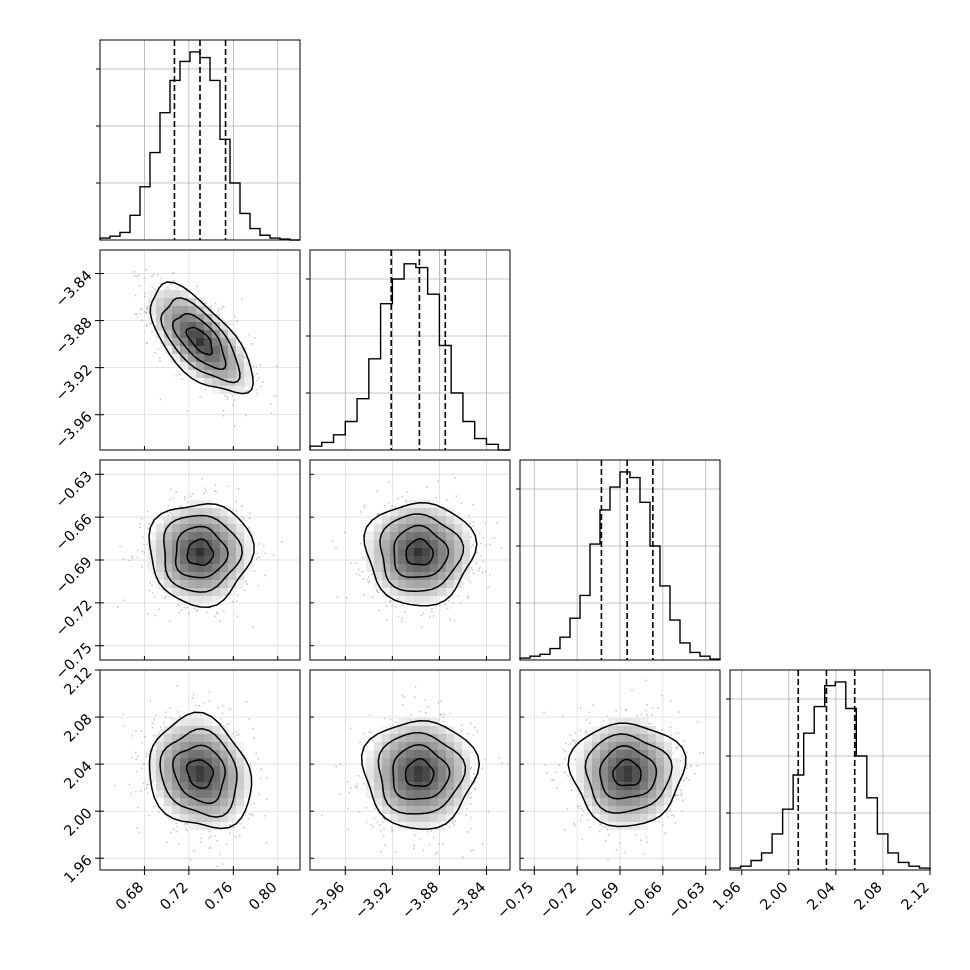  I want to click on contour-line, so click(420, 554).